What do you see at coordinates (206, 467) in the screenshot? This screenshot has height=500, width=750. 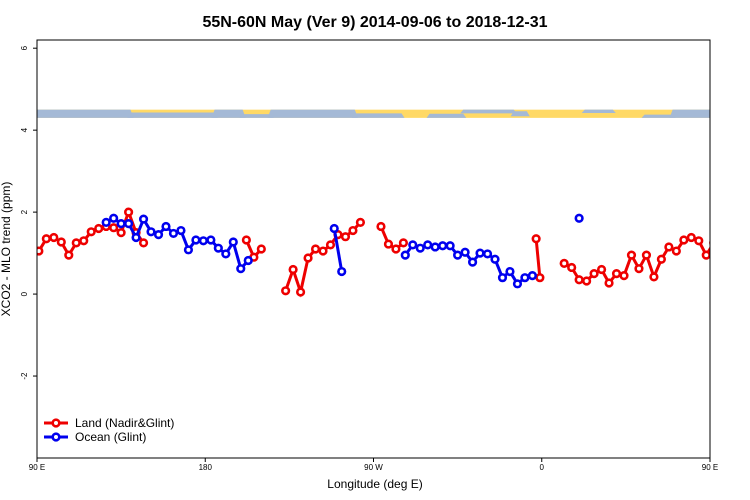 I see `x-tick-label: 180` at bounding box center [206, 467].